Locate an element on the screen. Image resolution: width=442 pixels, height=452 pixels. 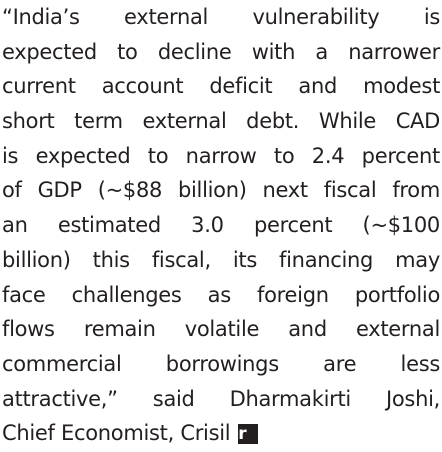
text-line: Chief Economist, Crisil r is located at coordinates (221, 433).